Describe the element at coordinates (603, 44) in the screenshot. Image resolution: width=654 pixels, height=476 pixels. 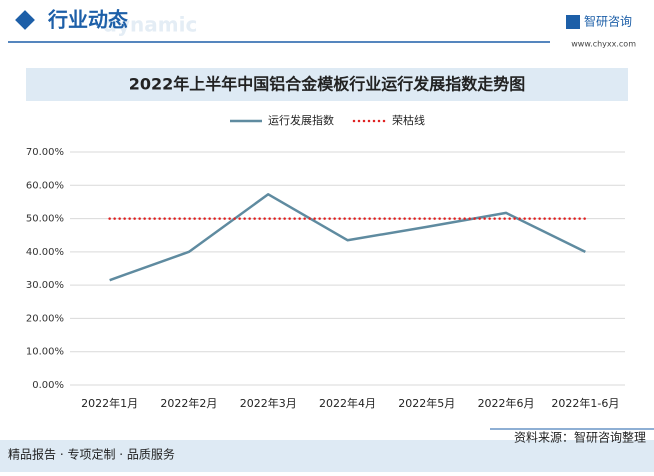
I see `brand-url: www.chyxx.com` at that location.